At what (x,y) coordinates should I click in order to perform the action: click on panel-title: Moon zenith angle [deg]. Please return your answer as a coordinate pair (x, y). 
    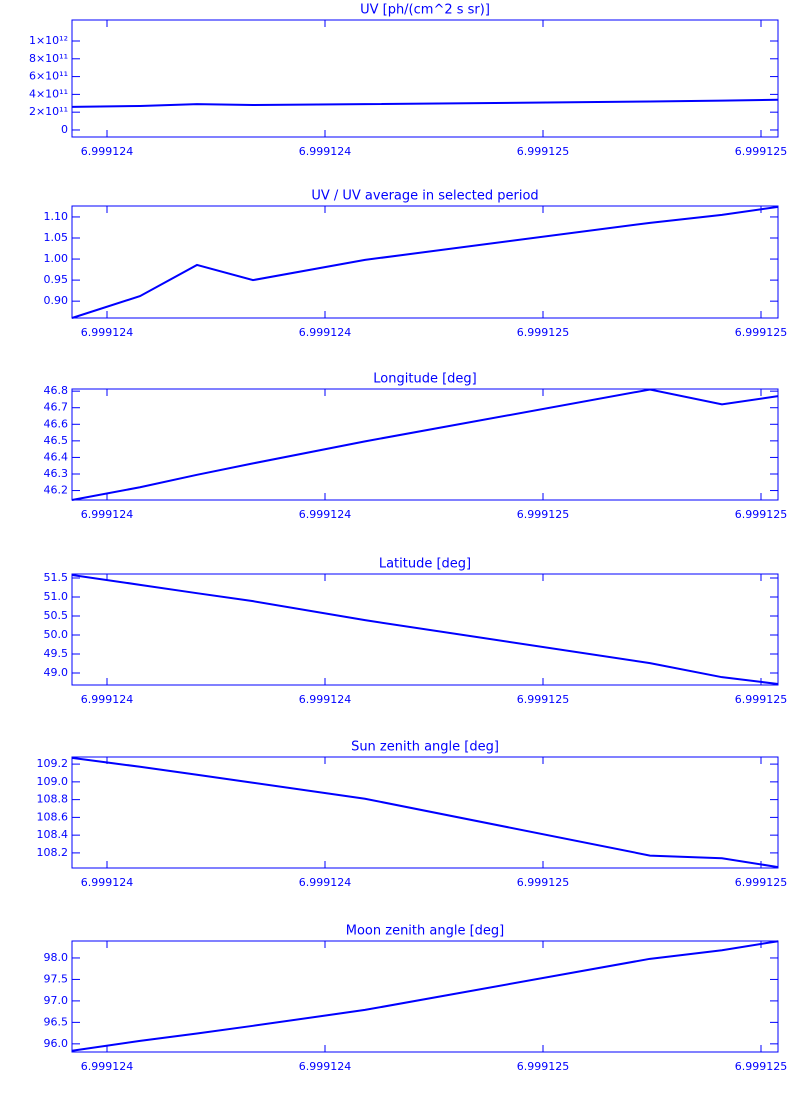
    Looking at the image, I should click on (425, 931).